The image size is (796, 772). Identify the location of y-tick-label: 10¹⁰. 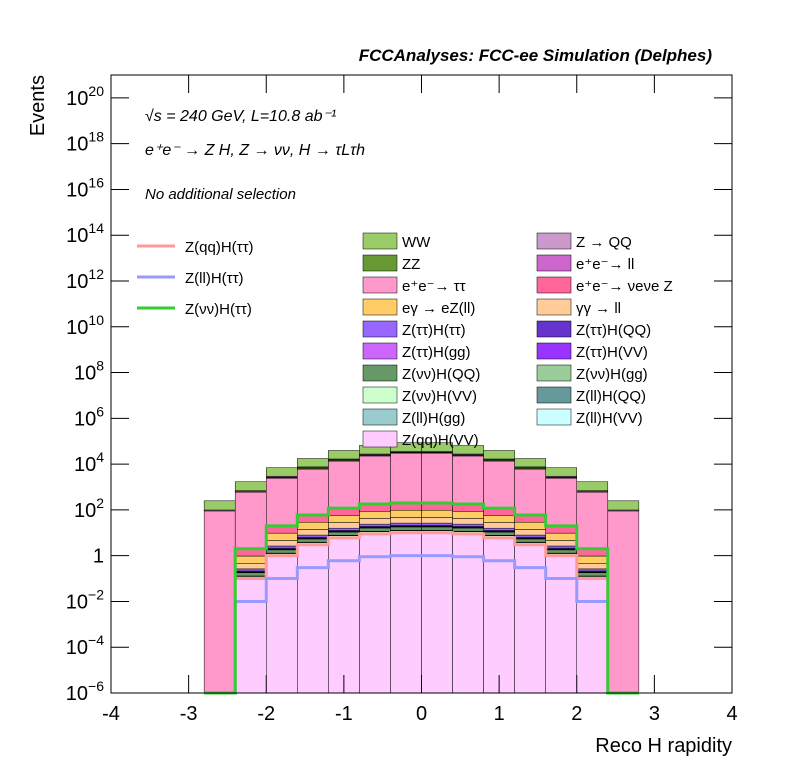
(85, 325).